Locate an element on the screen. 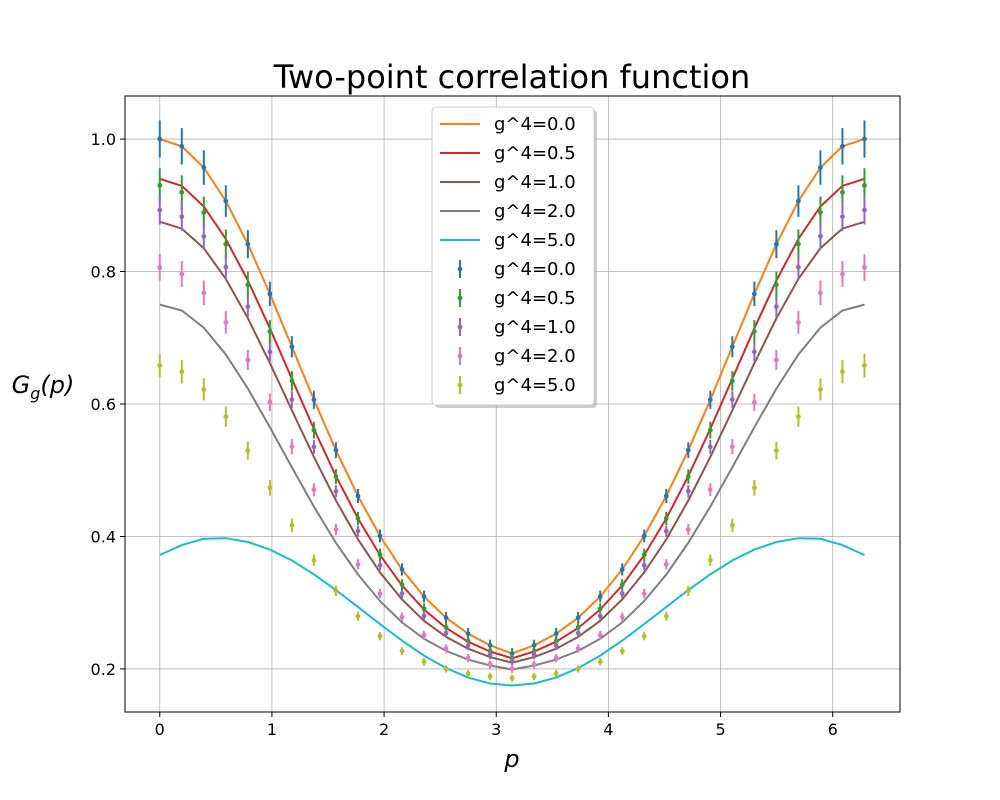 The image size is (1000, 800). y-axis-label: Gg(p) is located at coordinates (43, 387).